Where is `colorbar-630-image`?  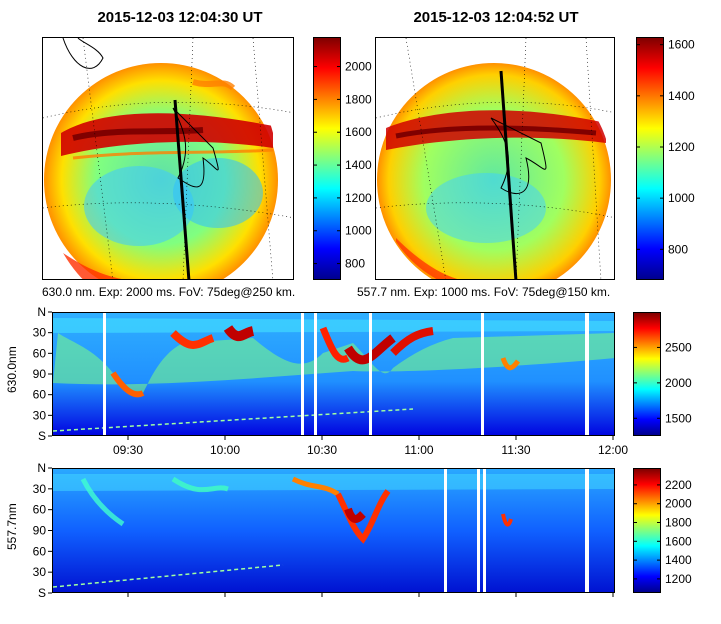 colorbar-630-image is located at coordinates (327, 158).